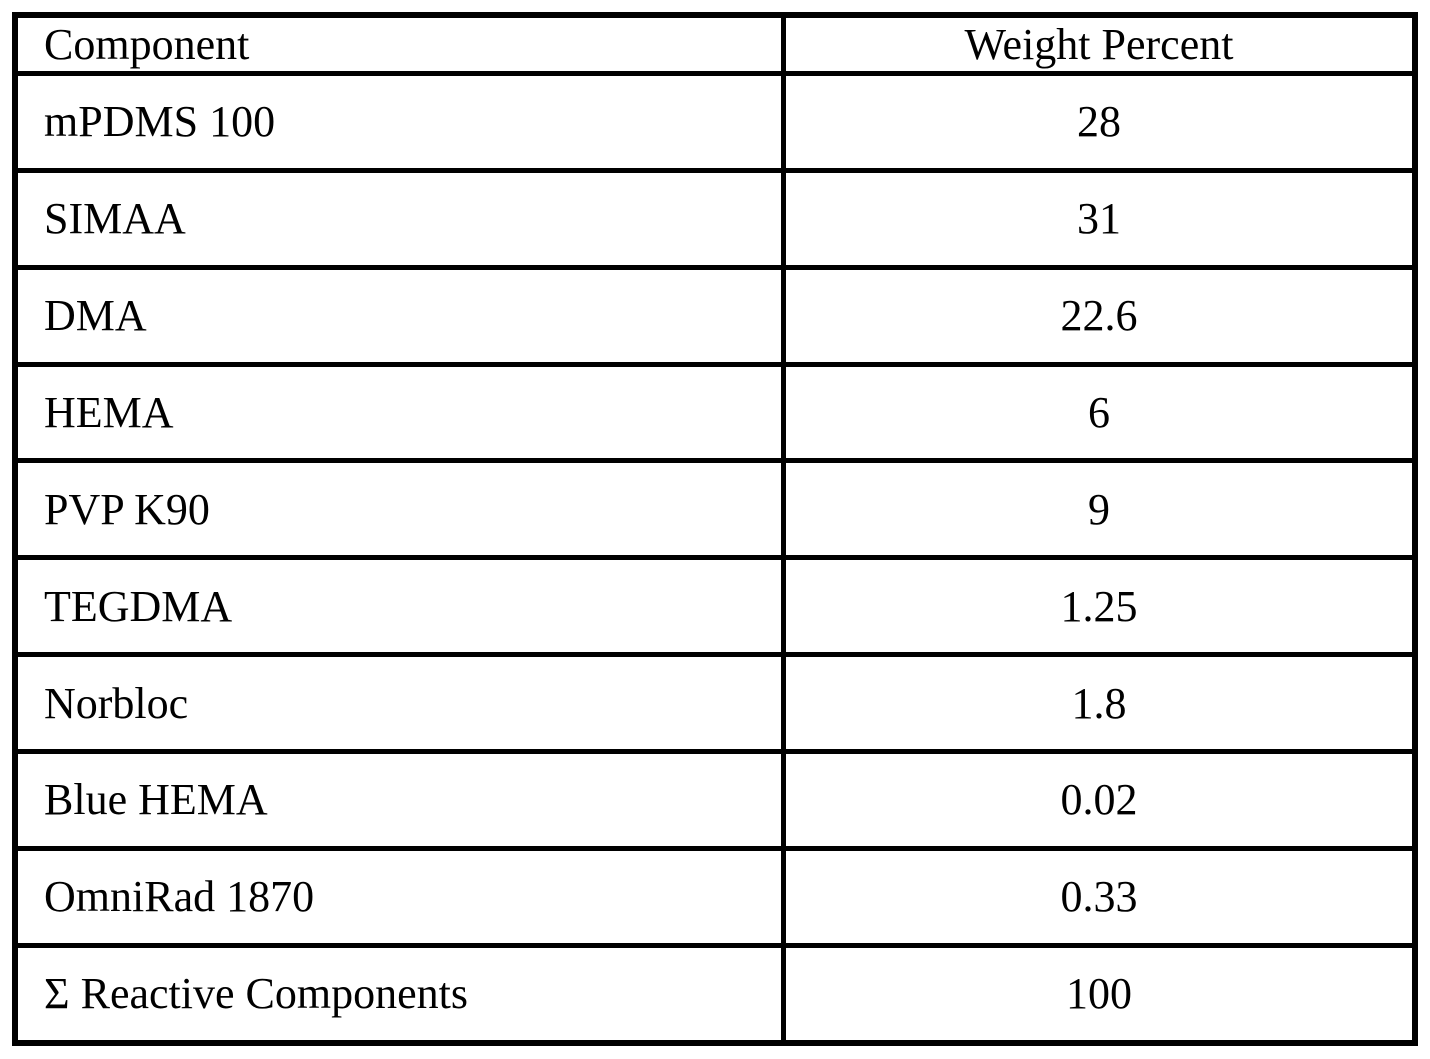 The height and width of the screenshot is (1059, 1430). What do you see at coordinates (399, 315) in the screenshot?
I see `component-cell: DMA` at bounding box center [399, 315].